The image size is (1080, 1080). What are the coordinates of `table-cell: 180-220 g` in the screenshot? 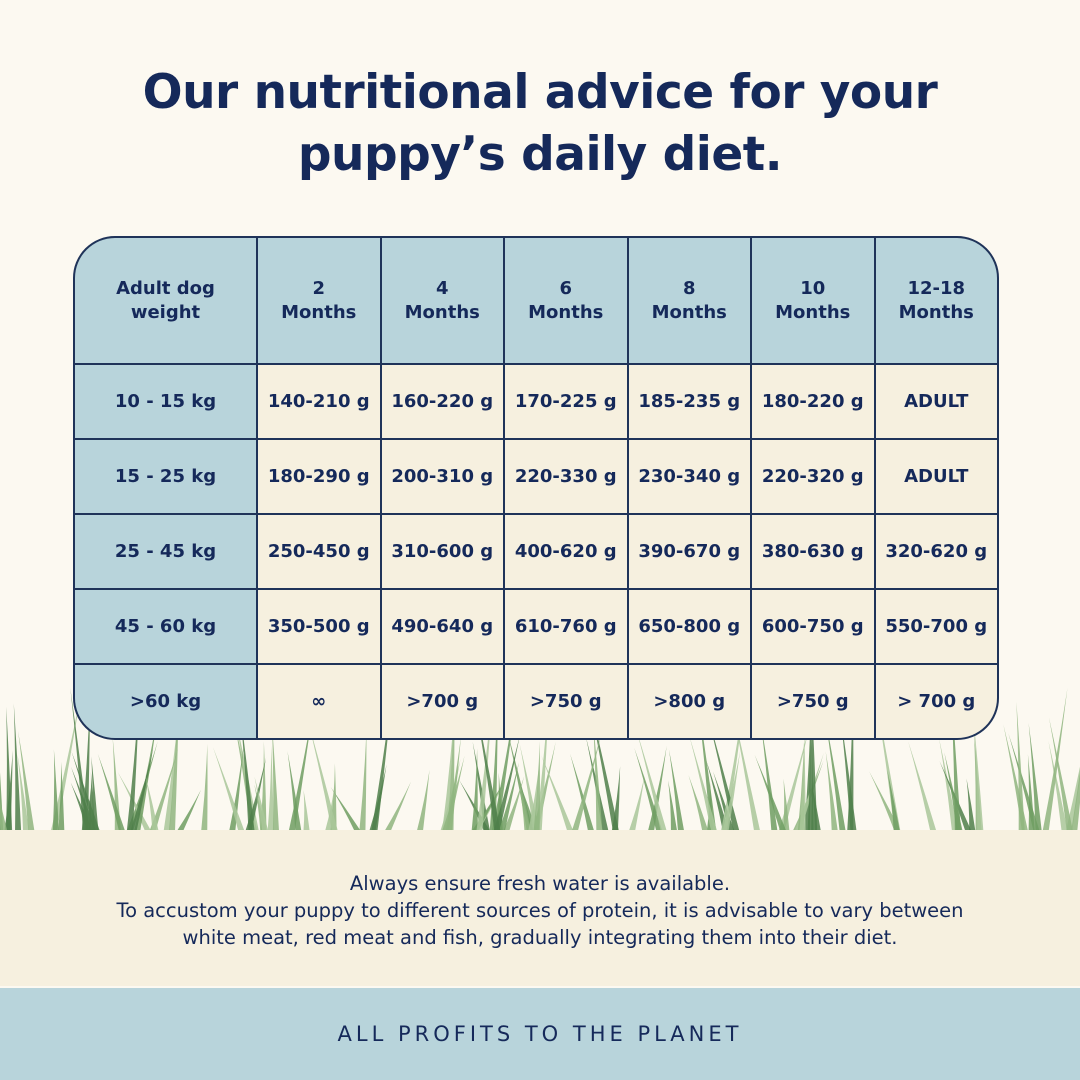 It's located at (813, 401).